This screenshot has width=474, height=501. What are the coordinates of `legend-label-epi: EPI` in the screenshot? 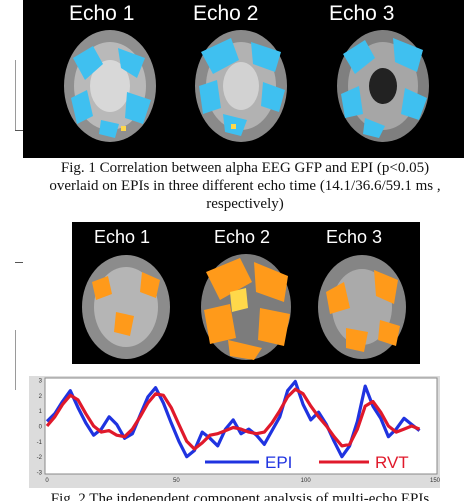 It's located at (278, 462).